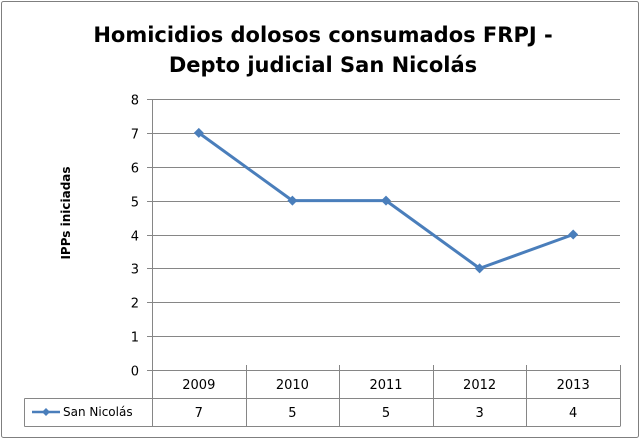 The width and height of the screenshot is (640, 439). Describe the element at coordinates (573, 413) in the screenshot. I see `table-value-cell: 4` at that location.